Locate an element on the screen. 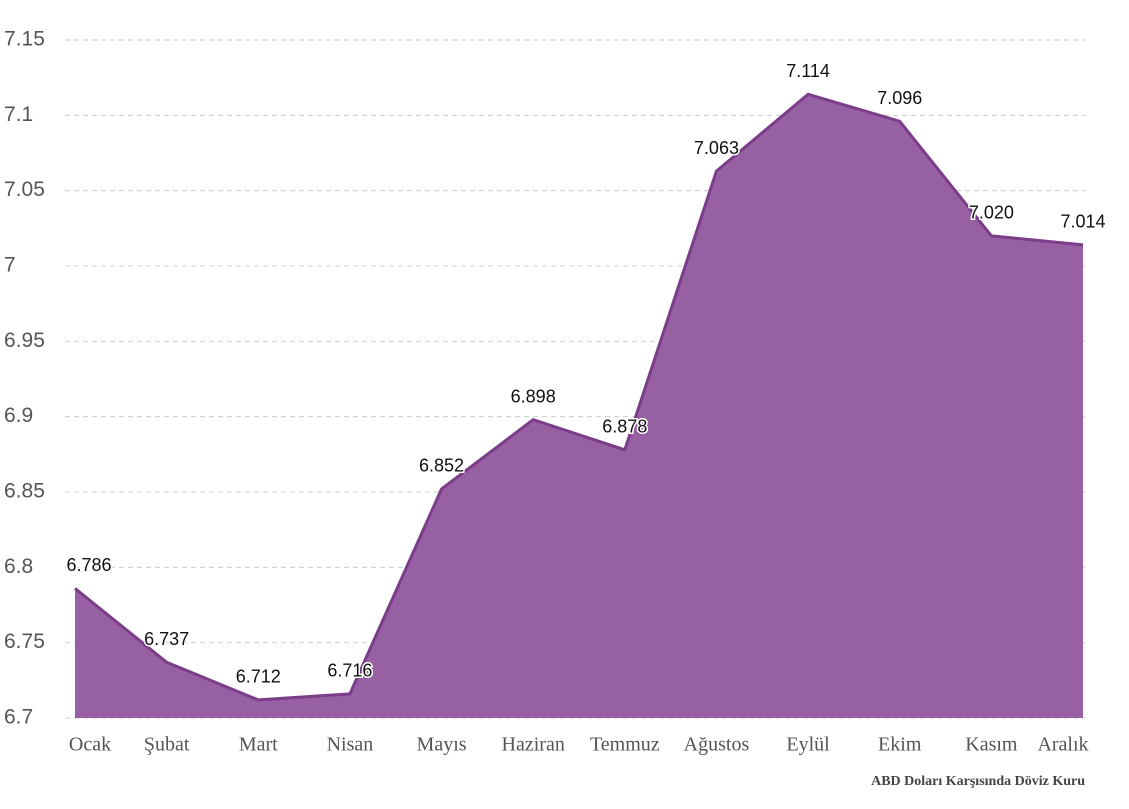 The height and width of the screenshot is (809, 1129). y-tick-label: 7.1 is located at coordinates (18, 114).